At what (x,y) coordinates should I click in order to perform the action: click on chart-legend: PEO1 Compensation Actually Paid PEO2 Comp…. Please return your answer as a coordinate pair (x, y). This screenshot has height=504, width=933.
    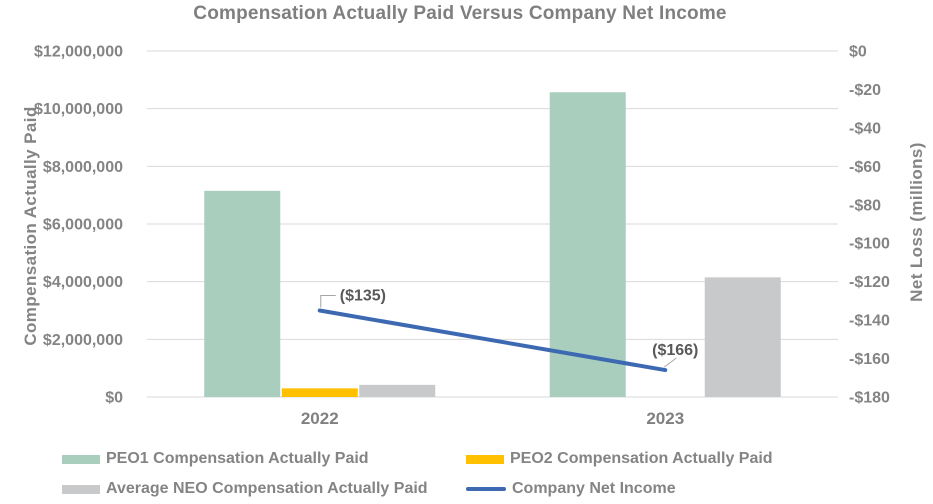
    Looking at the image, I should click on (417, 474).